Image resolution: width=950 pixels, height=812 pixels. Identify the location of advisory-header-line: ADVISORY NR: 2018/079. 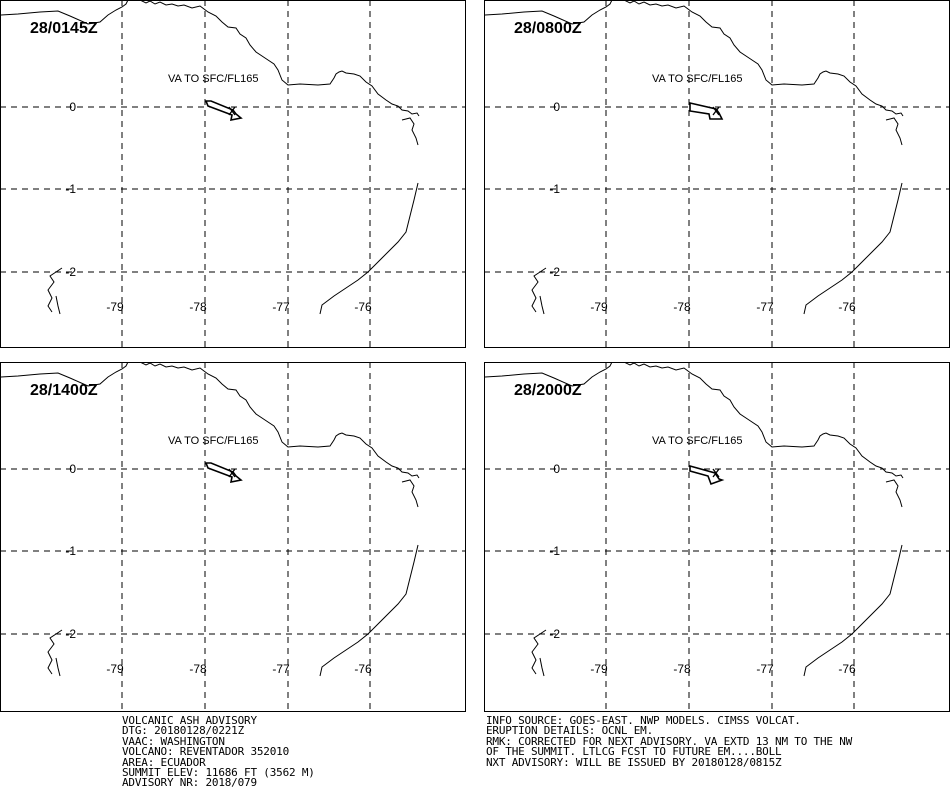
(189, 783).